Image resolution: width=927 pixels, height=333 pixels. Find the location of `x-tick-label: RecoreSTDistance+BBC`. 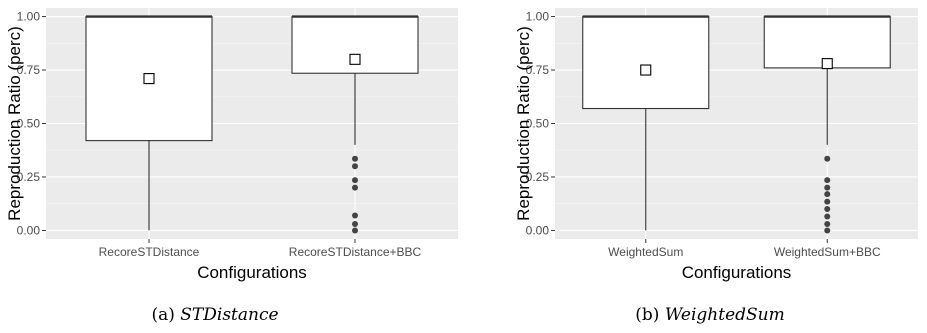

x-tick-label: RecoreSTDistance+BBC is located at coordinates (355, 252).